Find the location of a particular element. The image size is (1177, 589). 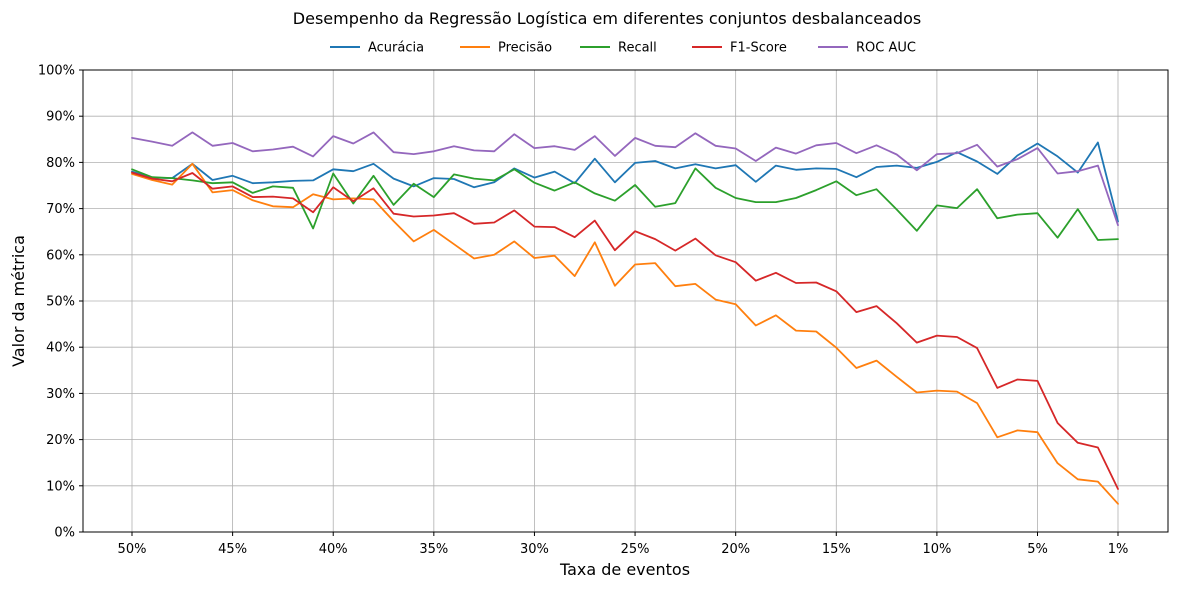

x-tick-label: 15% is located at coordinates (836, 549).